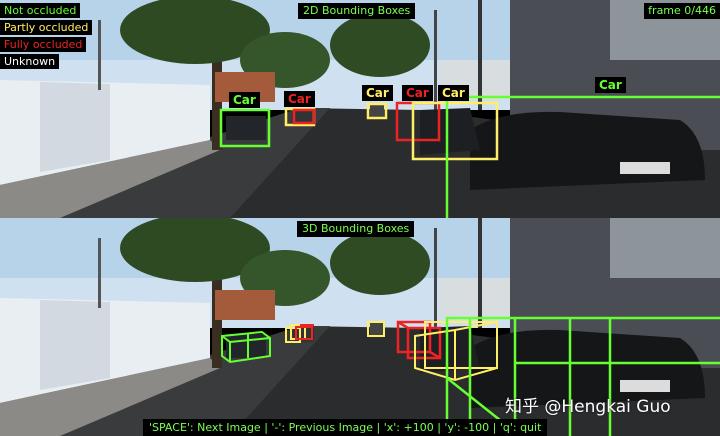  I want to click on panel-title-3d: 3D Bounding Boxes, so click(356, 229).